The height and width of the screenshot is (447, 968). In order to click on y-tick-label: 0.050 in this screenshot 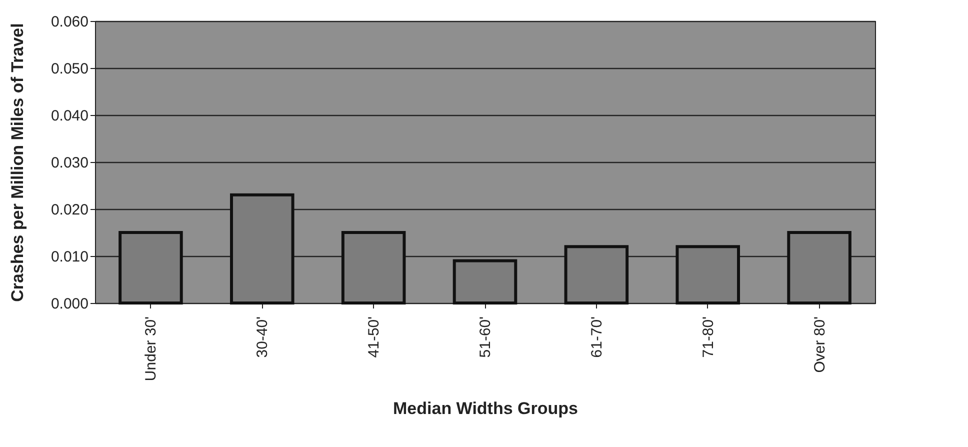, I will do `click(69, 69)`.